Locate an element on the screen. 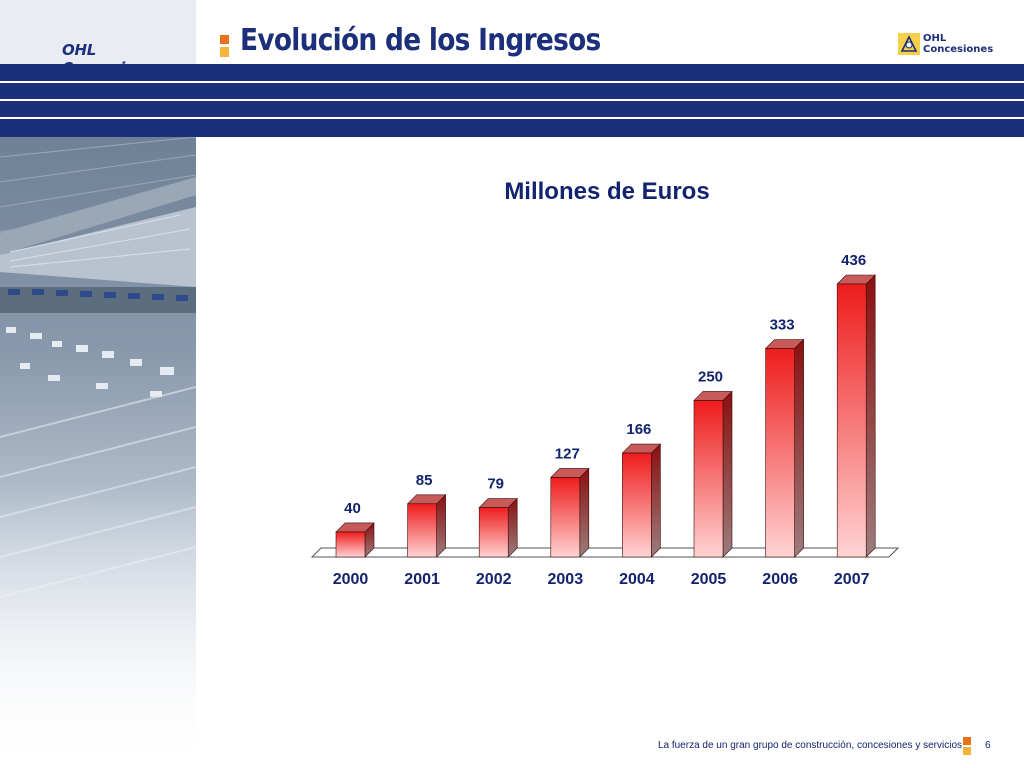  value-label: 333 is located at coordinates (782, 324).